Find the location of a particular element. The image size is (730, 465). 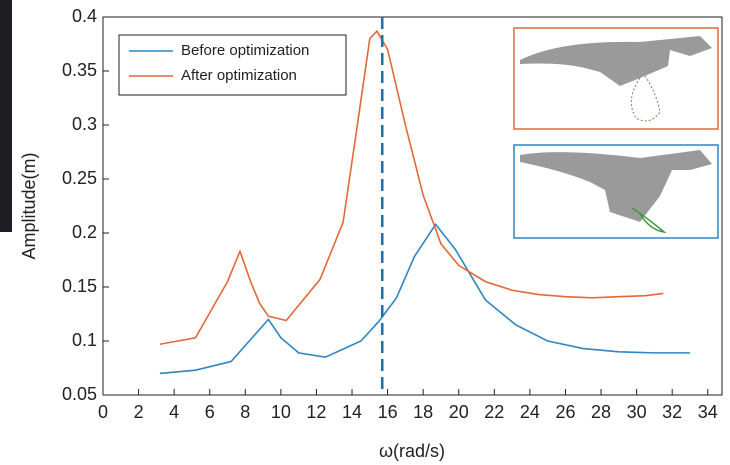

x-tick-label: 24 is located at coordinates (530, 412).